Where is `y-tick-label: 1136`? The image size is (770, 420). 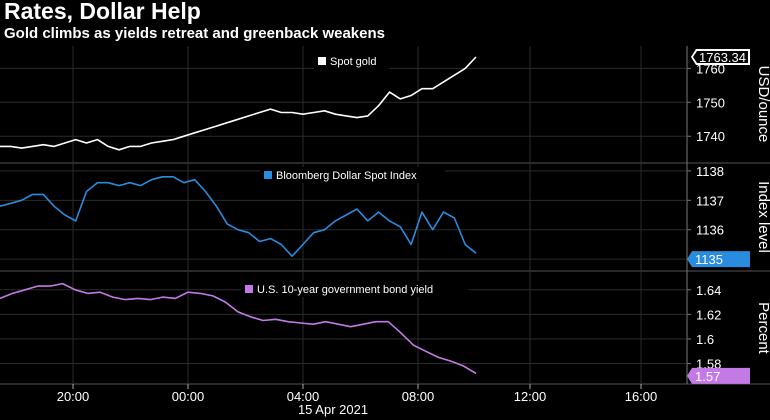
y-tick-label: 1136 is located at coordinates (710, 230).